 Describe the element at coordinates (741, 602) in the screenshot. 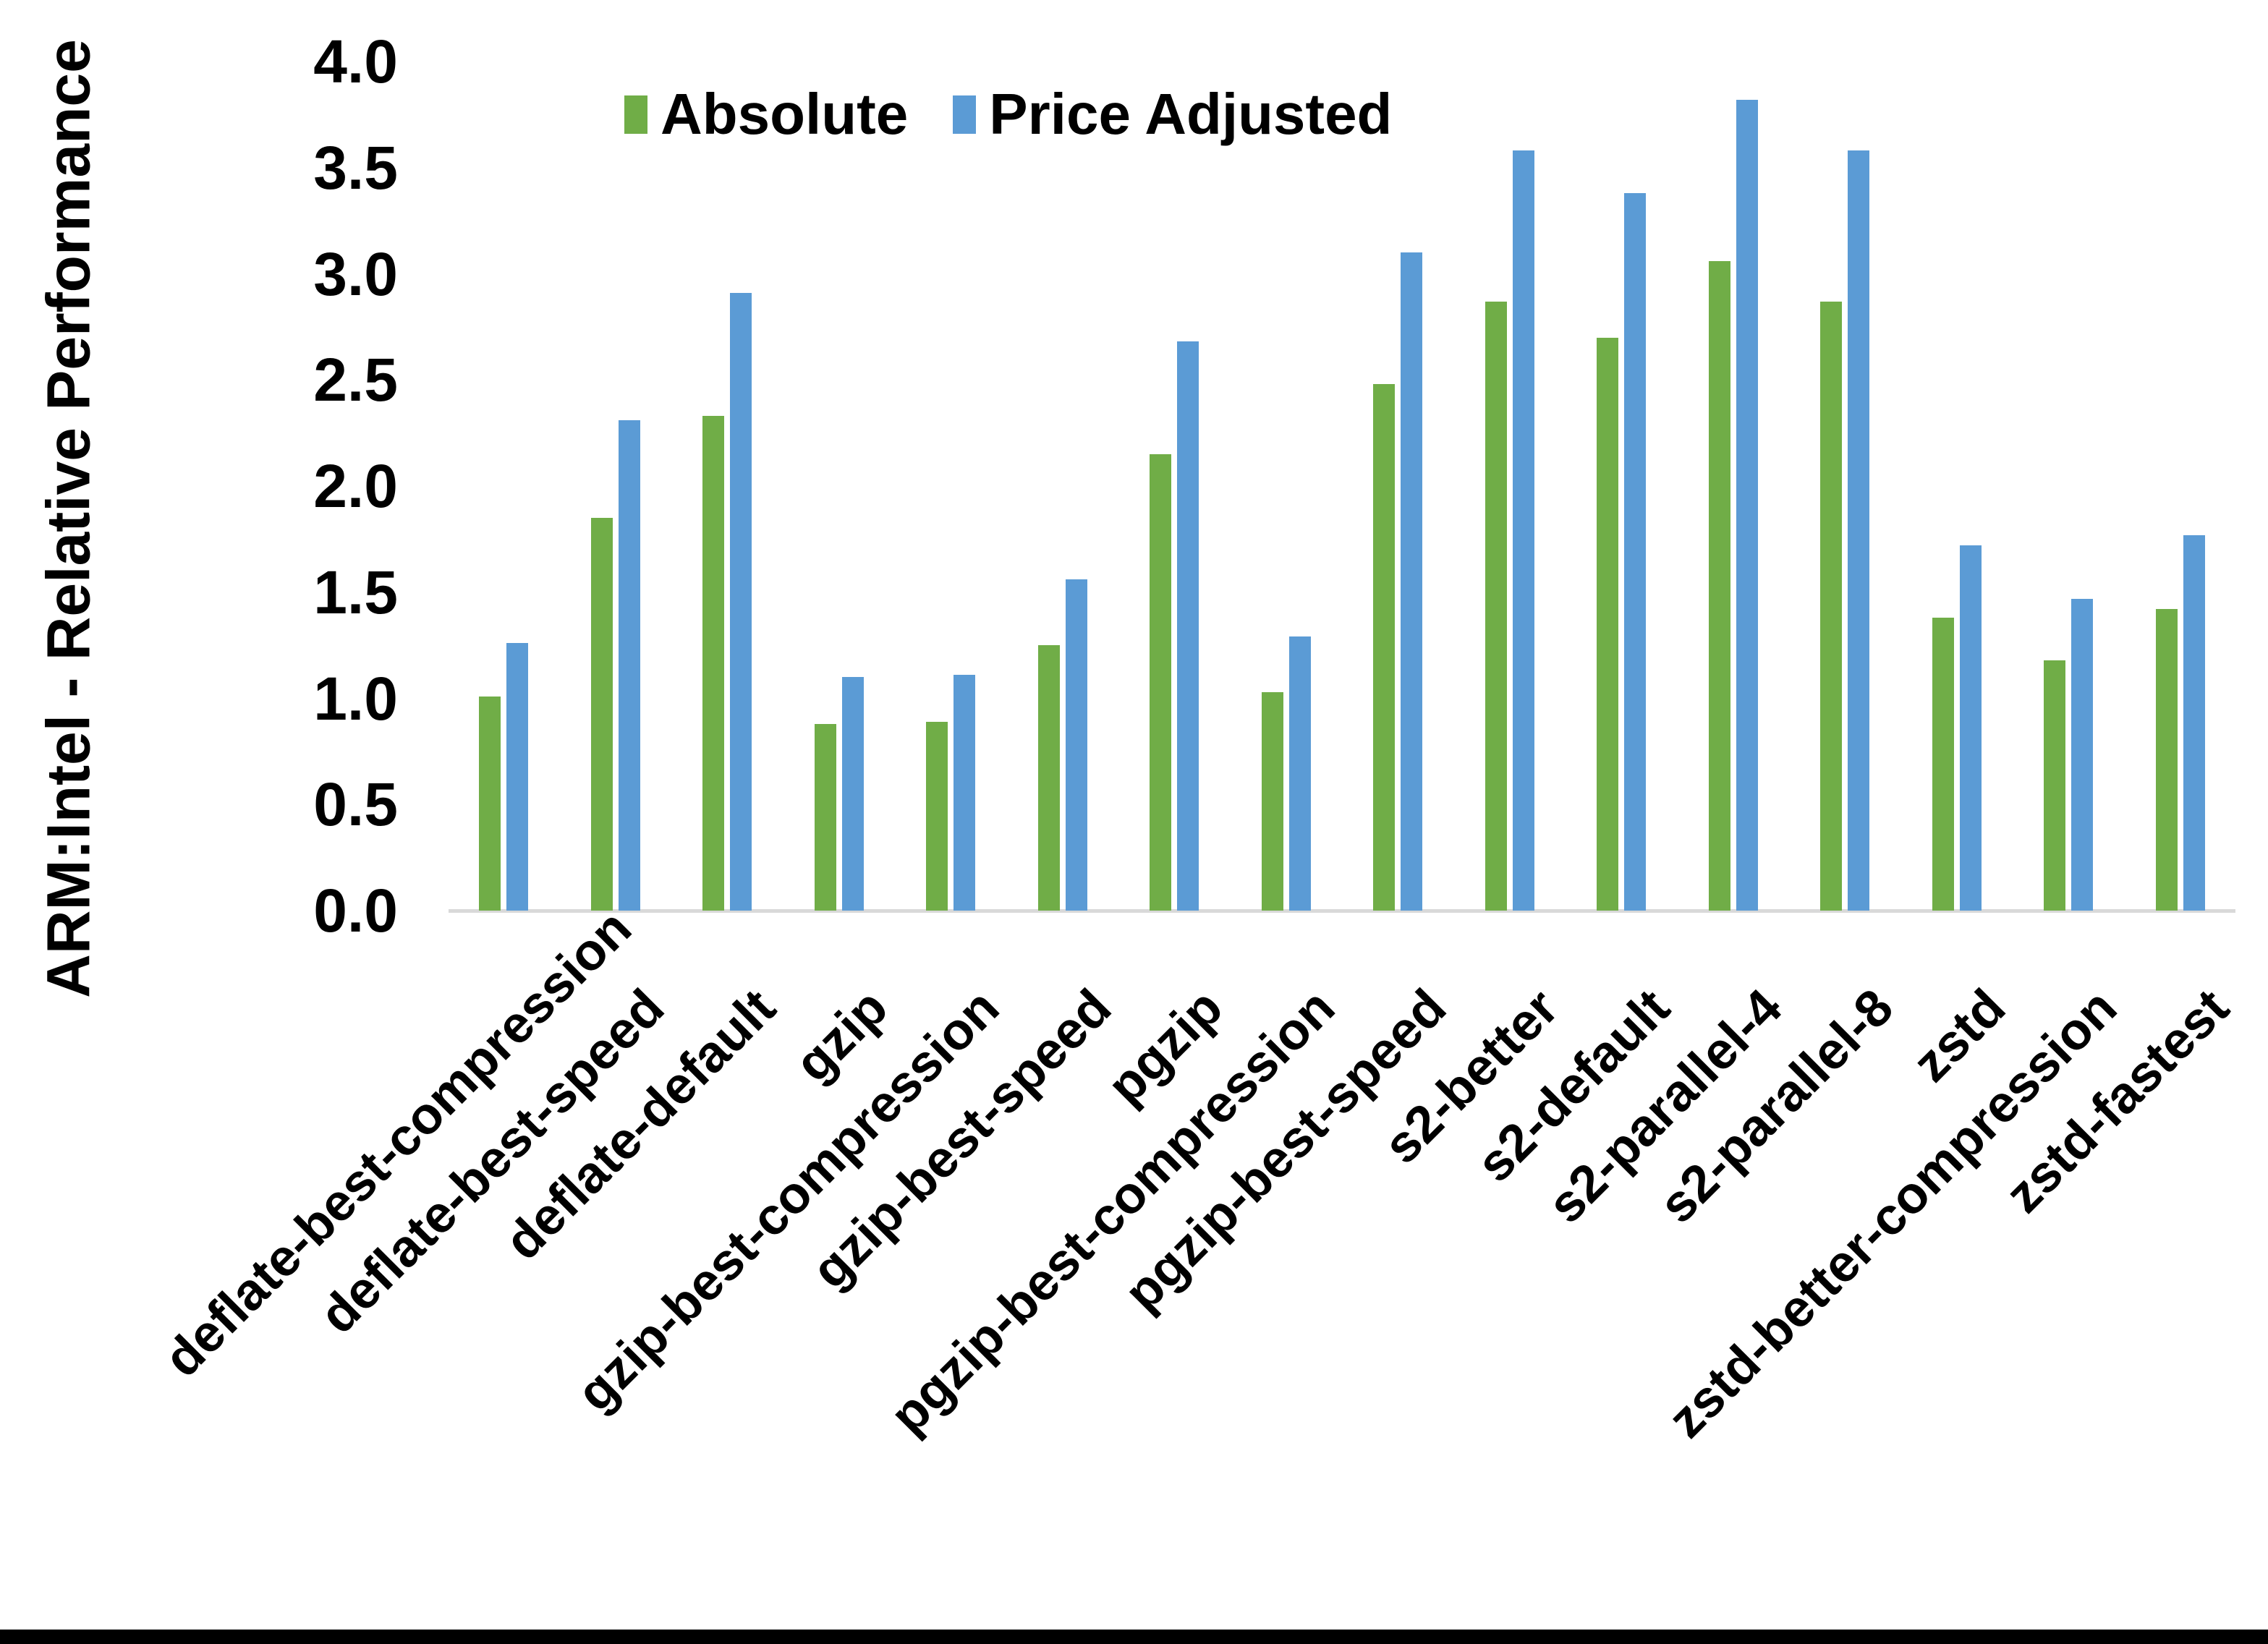

I see `bar-price-adjusted-deflate-default` at that location.